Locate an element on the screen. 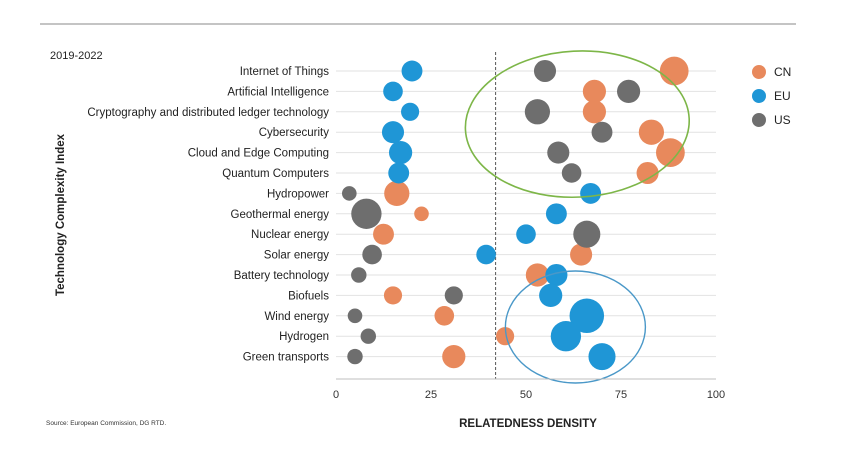  category-label: Battery technology is located at coordinates (282, 276).